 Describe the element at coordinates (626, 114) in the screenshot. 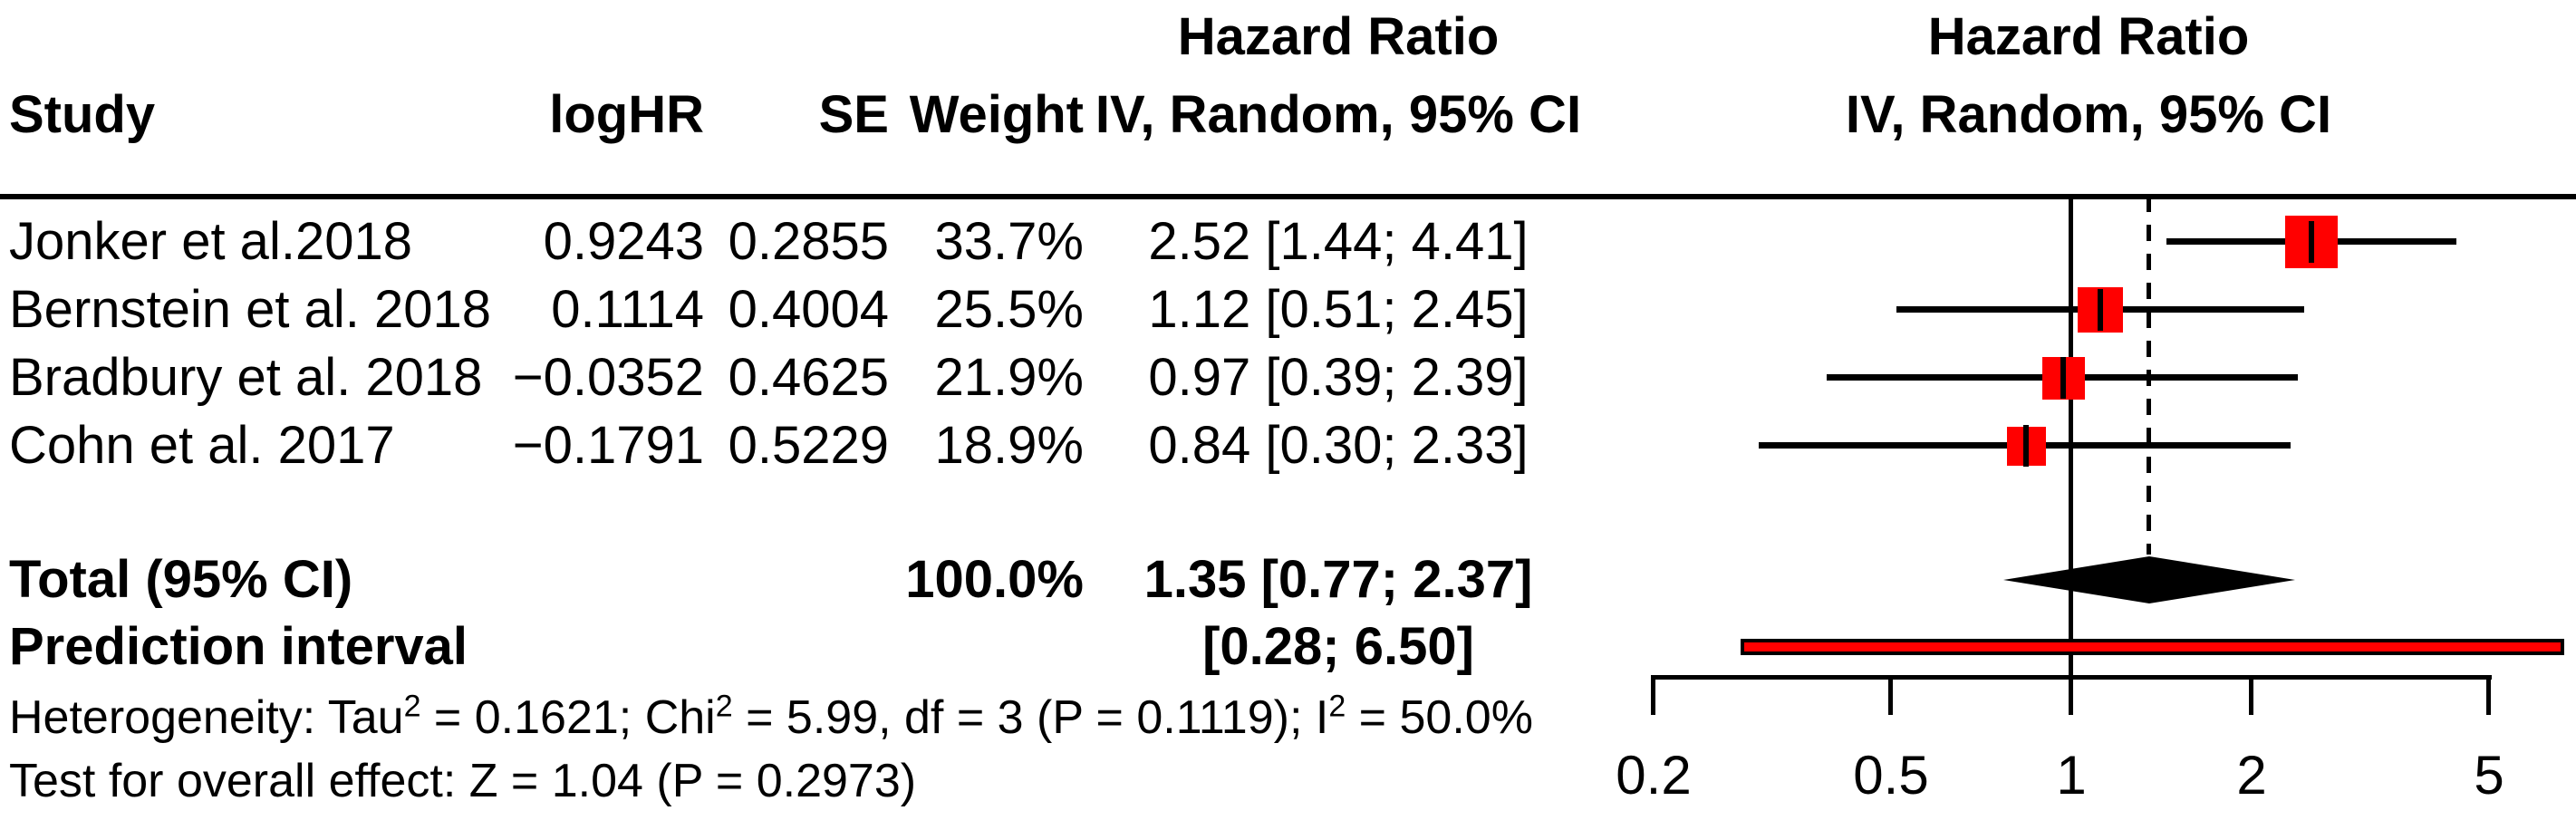

I see `column-header-loghr: logHR` at that location.